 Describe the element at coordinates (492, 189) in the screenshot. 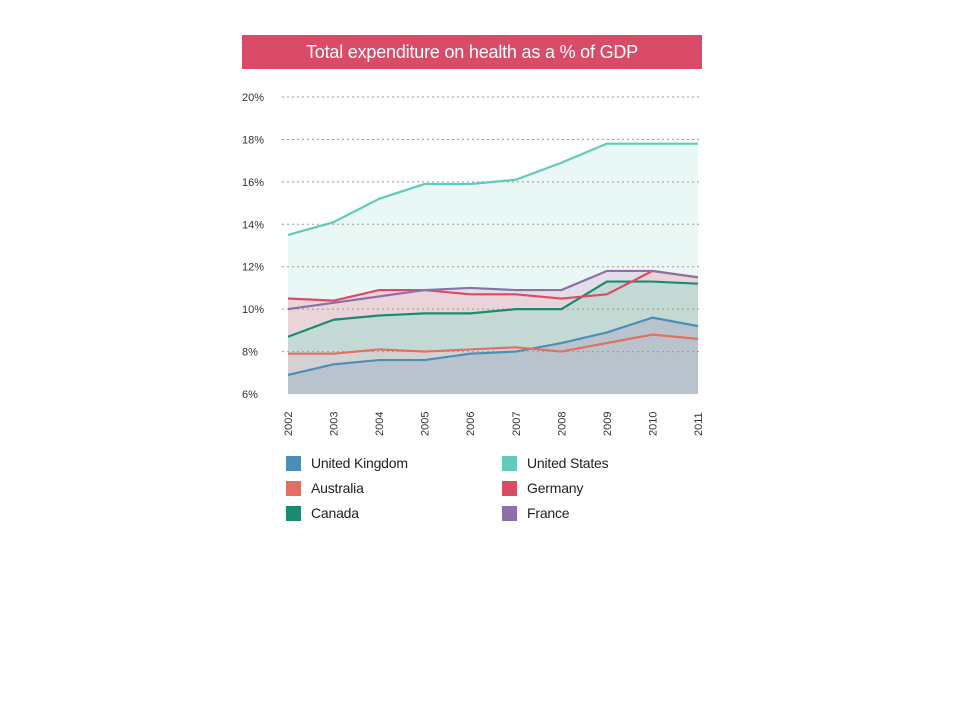

I see `line-united-states` at that location.